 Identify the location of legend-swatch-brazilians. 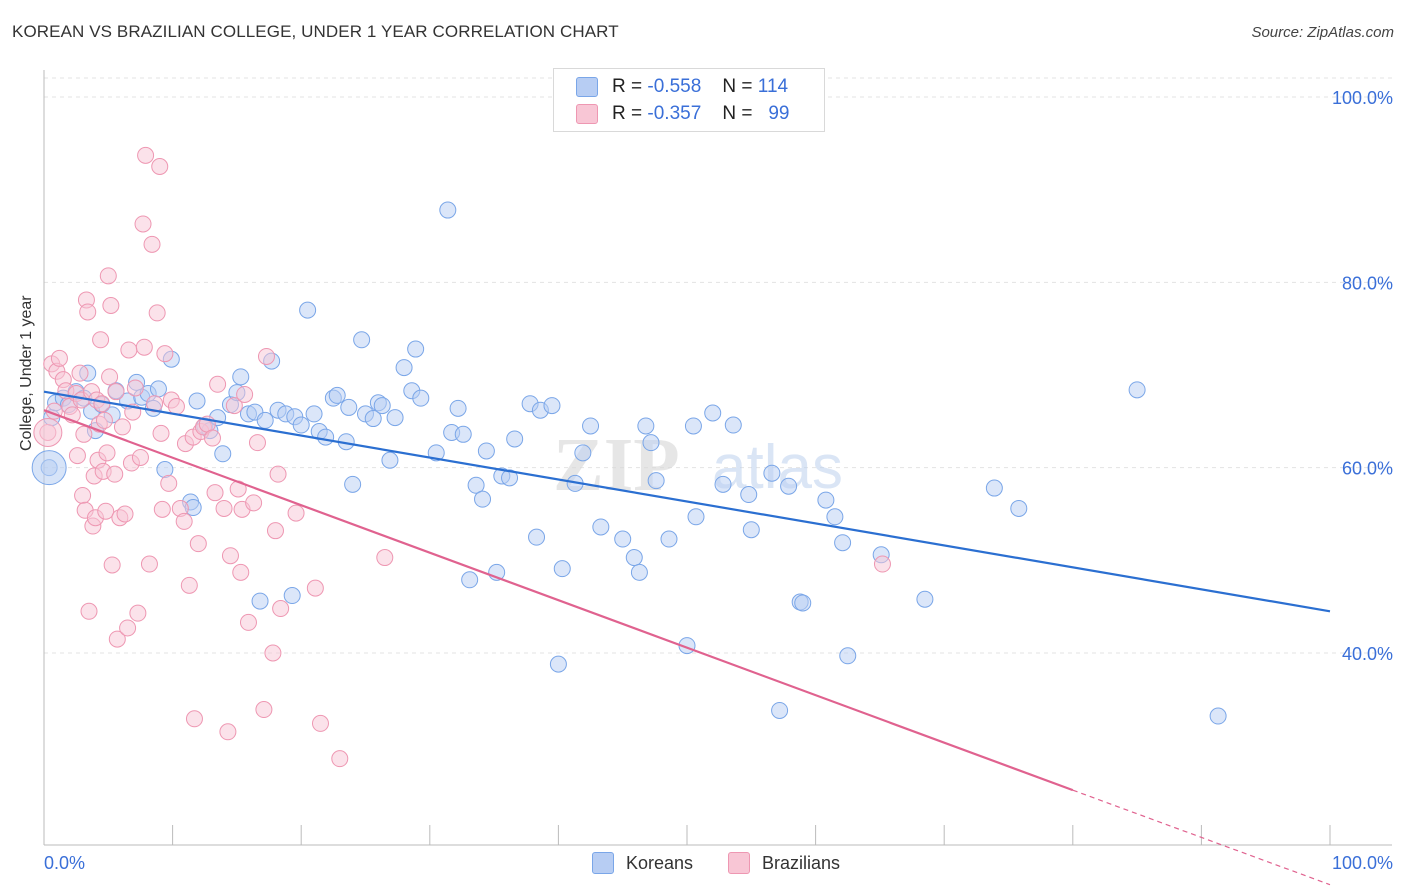
(587, 114).